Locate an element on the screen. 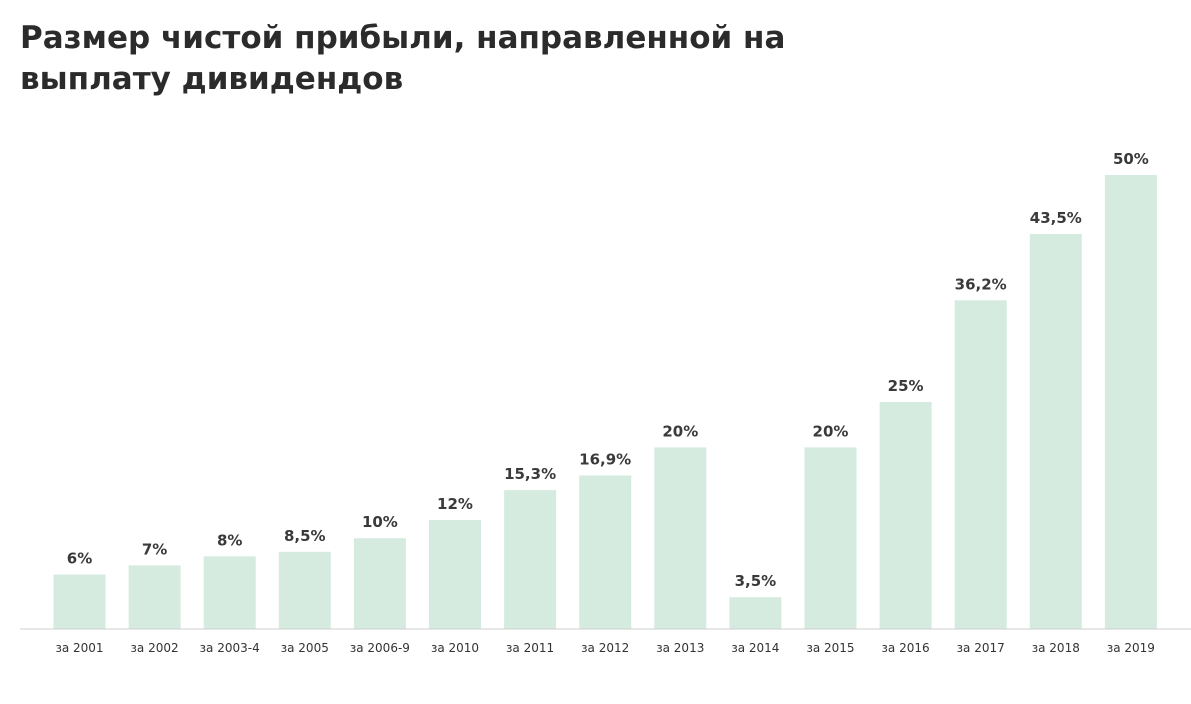  x-tick-label: за 2003-4 is located at coordinates (230, 648).